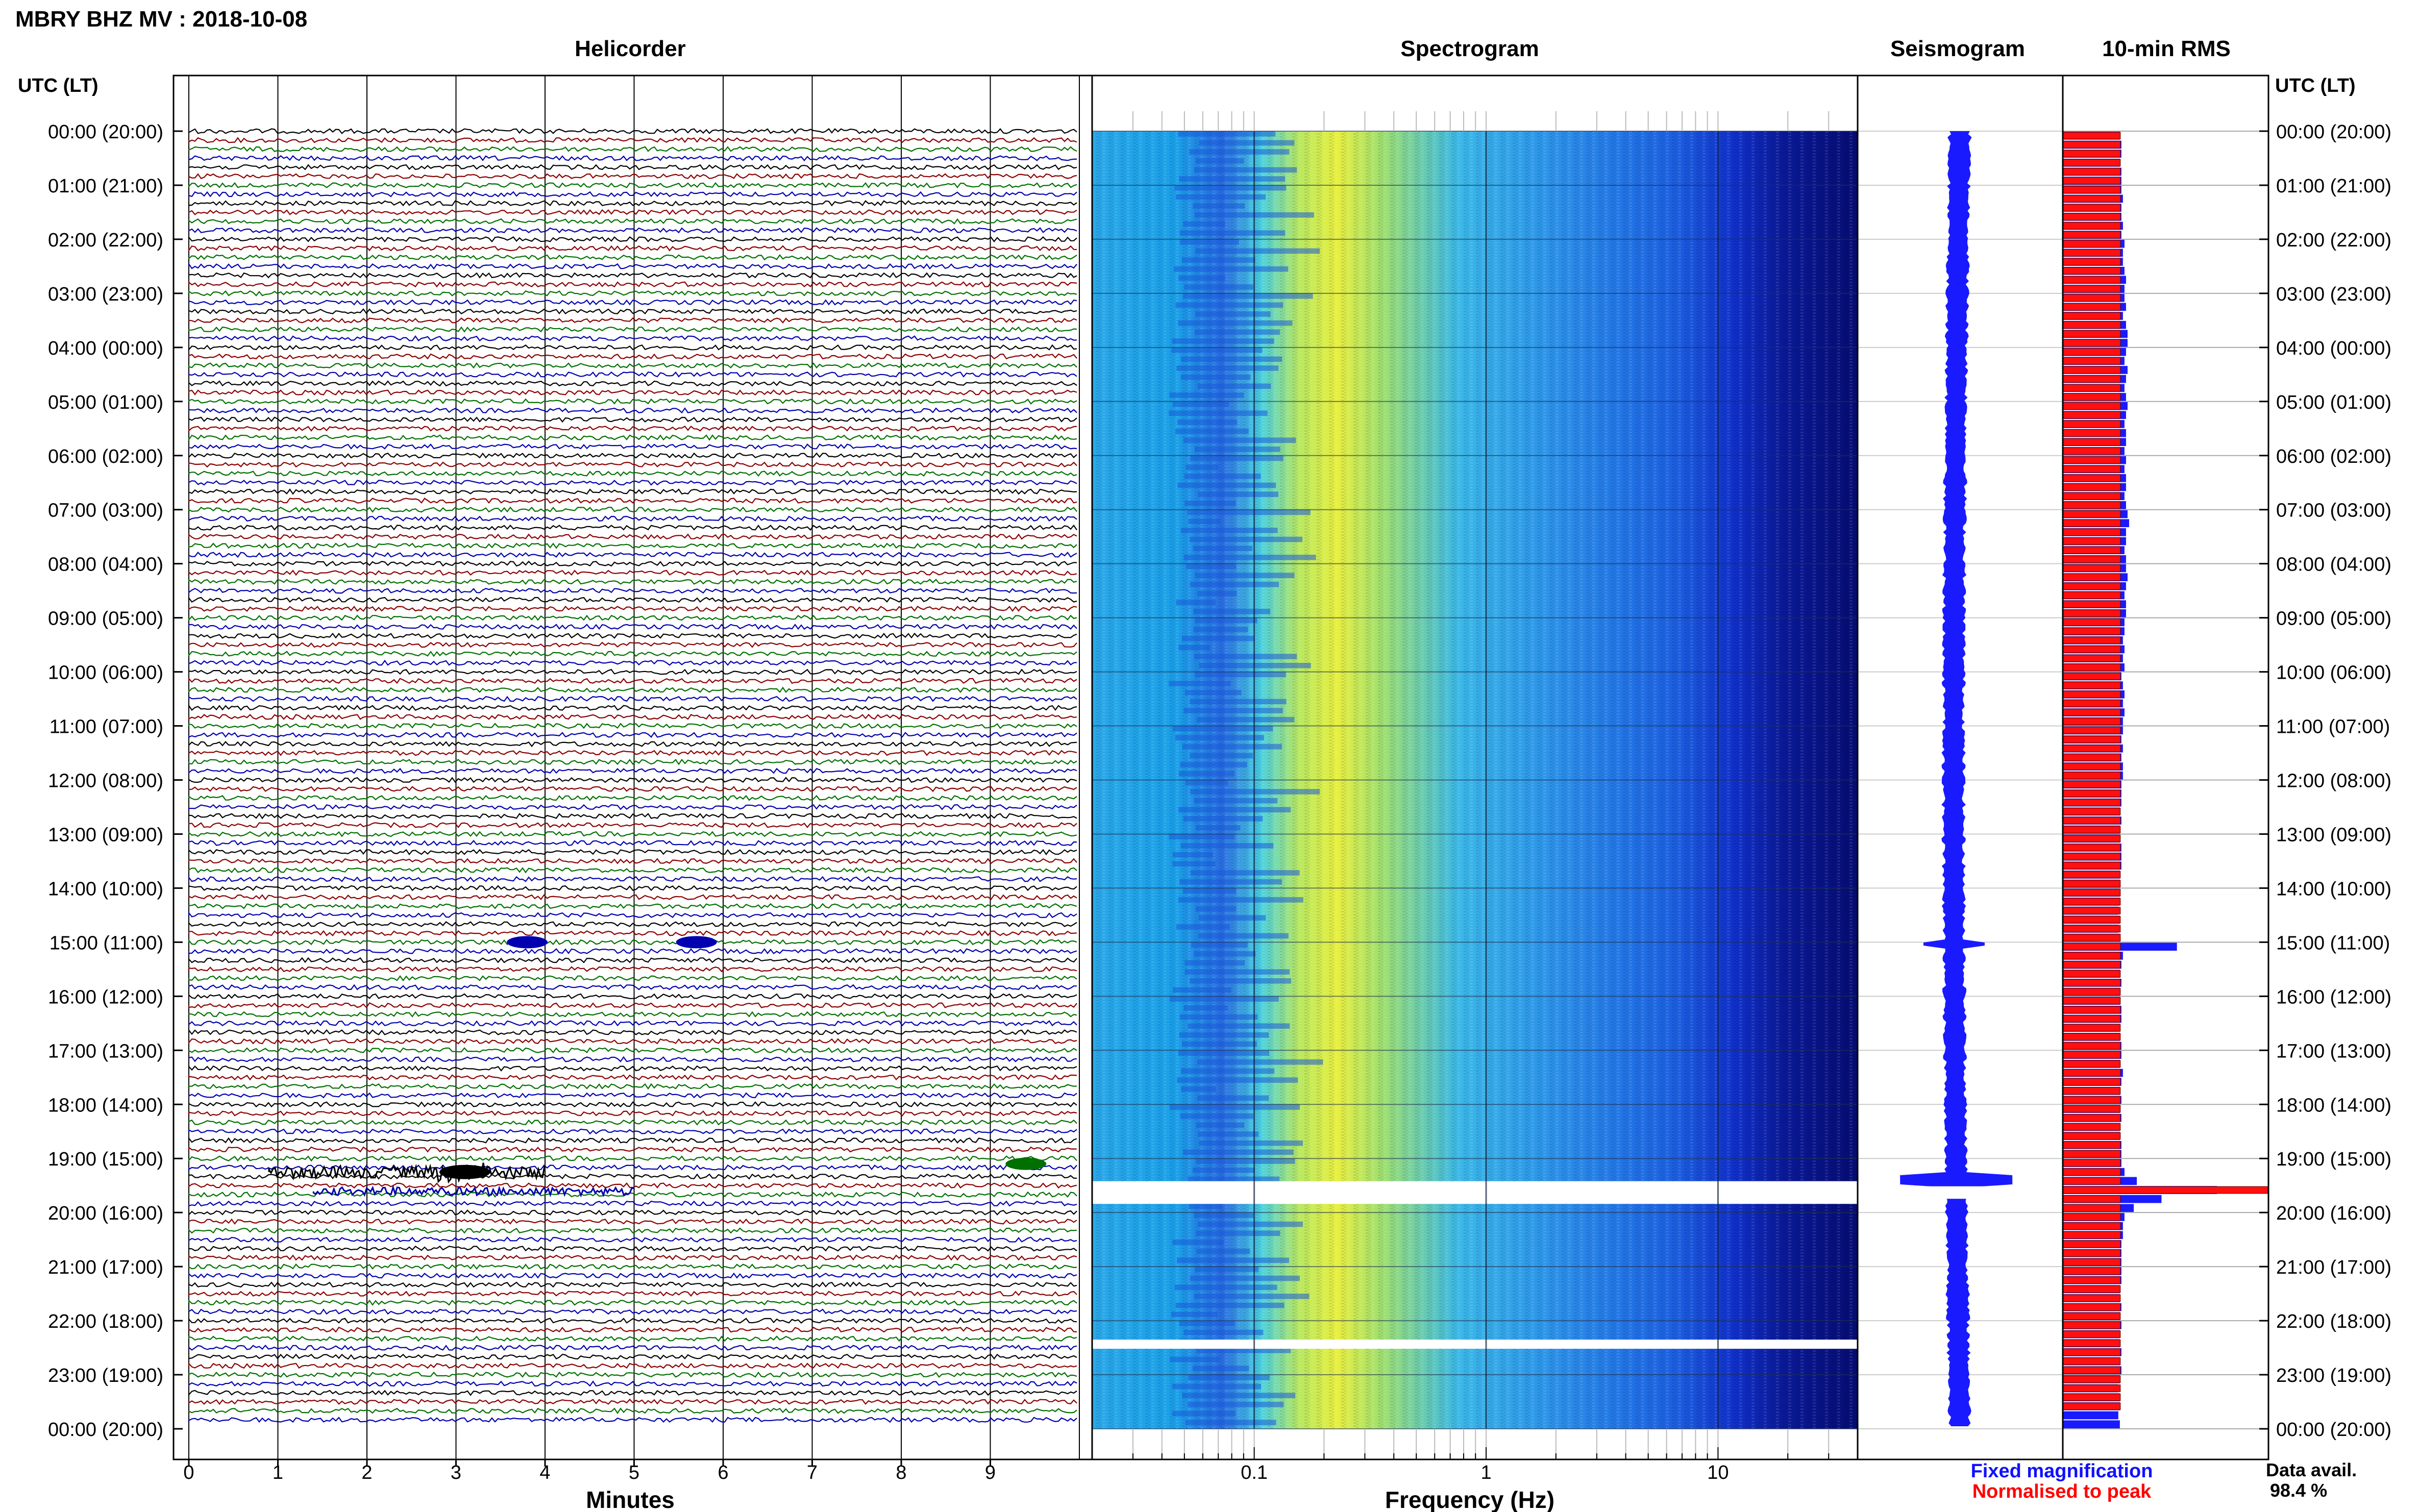  What do you see at coordinates (2333, 240) in the screenshot?
I see `time-tick-label-right: 02:00 (22:00)` at bounding box center [2333, 240].